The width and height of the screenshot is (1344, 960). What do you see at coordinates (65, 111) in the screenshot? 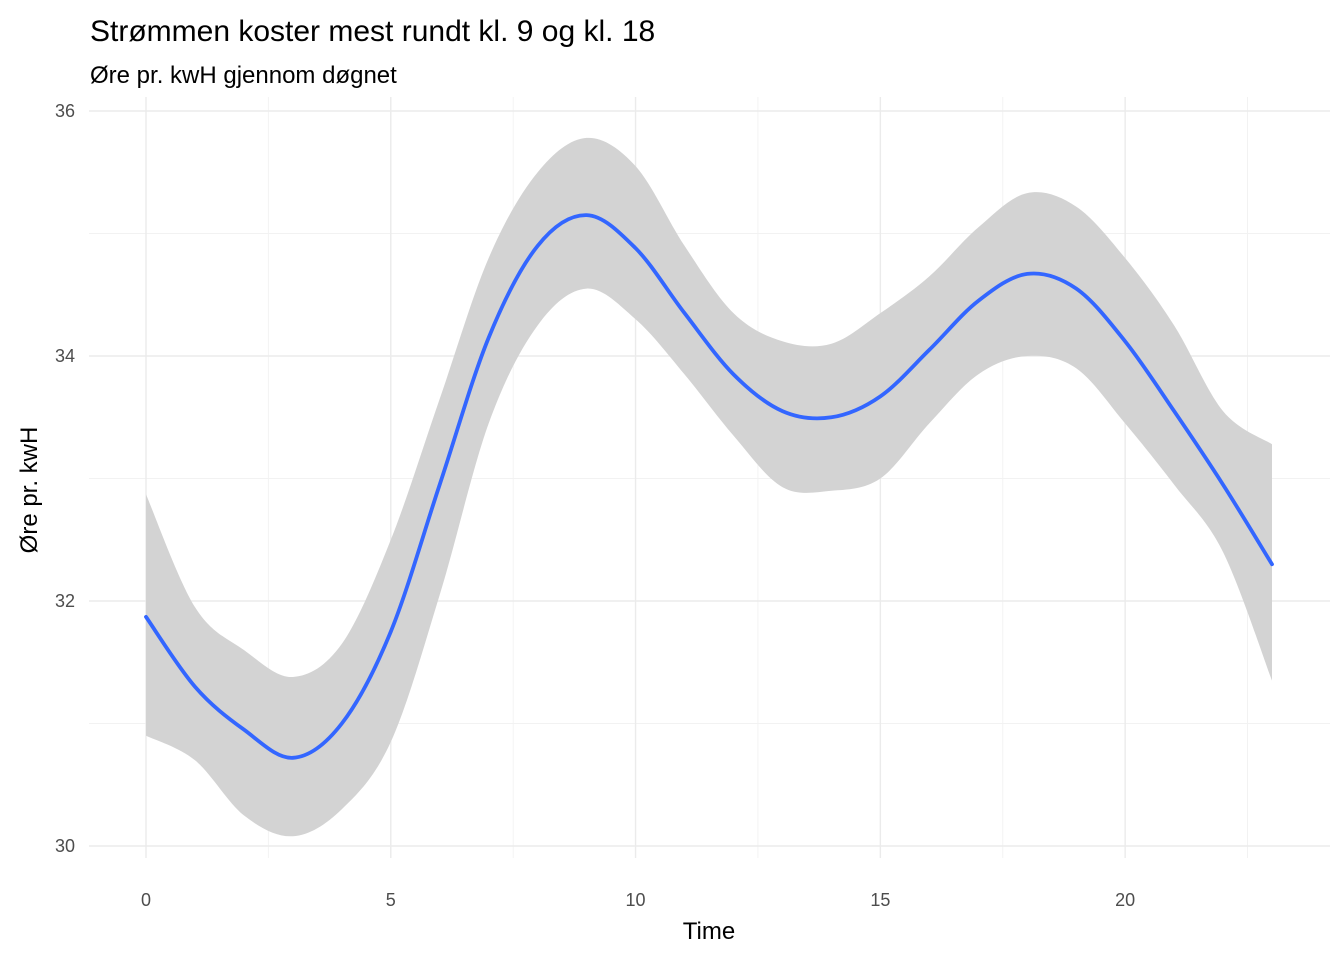
I see `y-tick-label: 36` at bounding box center [65, 111].